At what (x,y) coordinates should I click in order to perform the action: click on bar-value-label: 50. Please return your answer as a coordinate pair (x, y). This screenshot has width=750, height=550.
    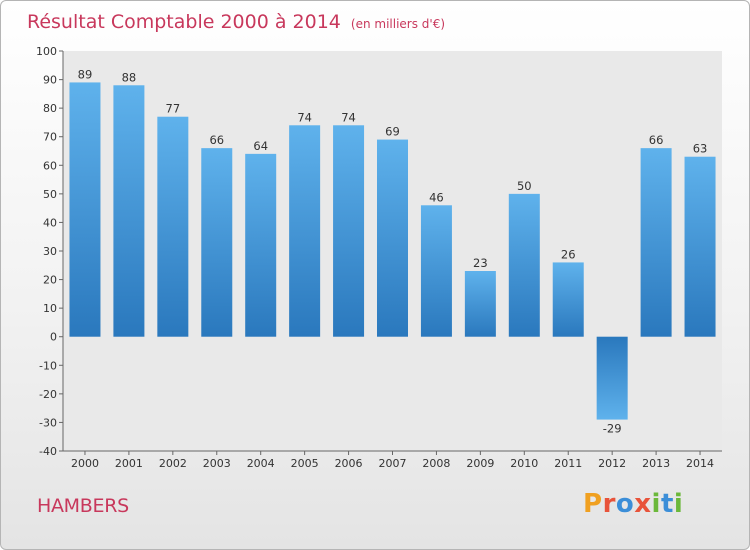
    Looking at the image, I should click on (524, 186).